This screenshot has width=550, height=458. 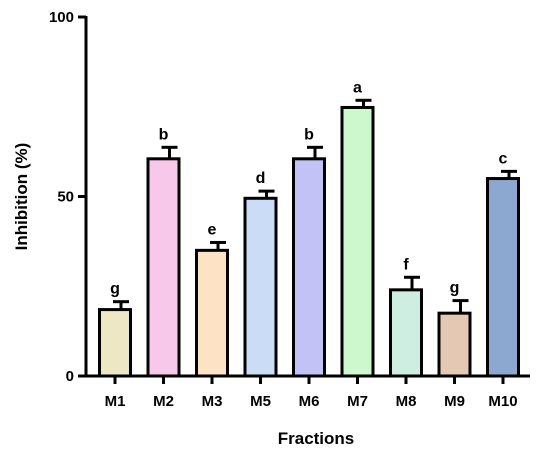 What do you see at coordinates (212, 229) in the screenshot?
I see `significance-label: e` at bounding box center [212, 229].